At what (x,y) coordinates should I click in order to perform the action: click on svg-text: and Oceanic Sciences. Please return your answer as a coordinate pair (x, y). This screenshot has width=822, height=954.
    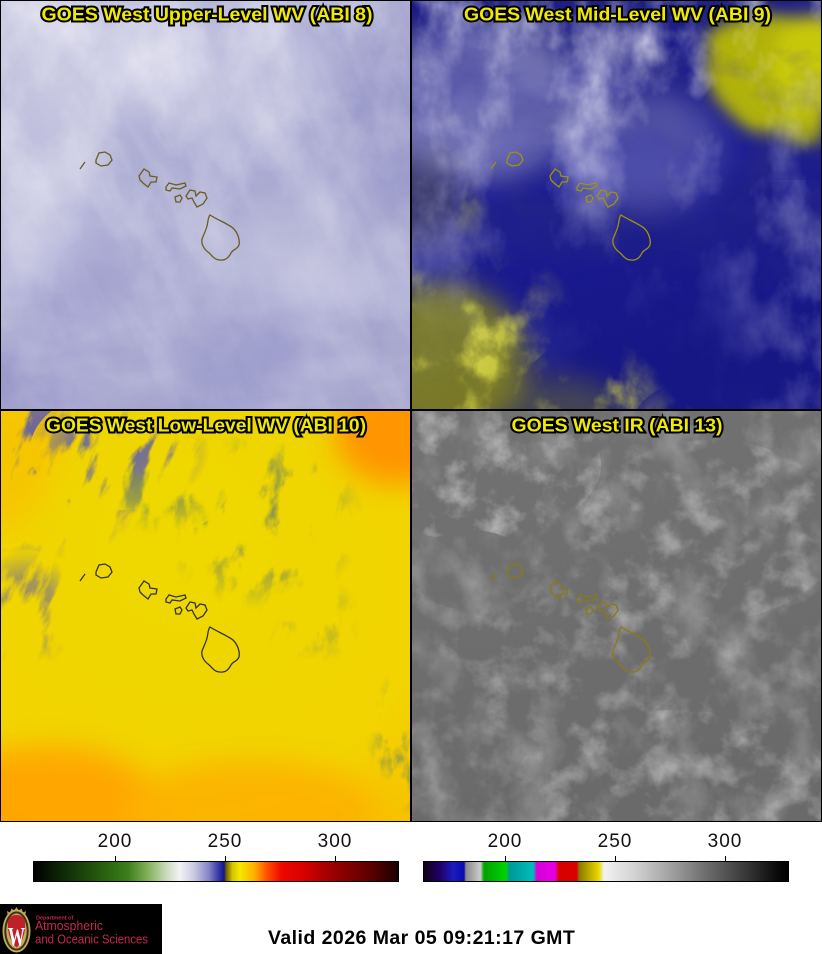
    Looking at the image, I should click on (91, 939).